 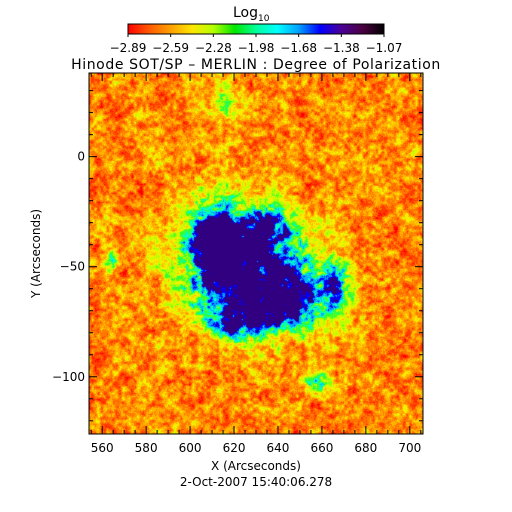 I want to click on y-axis-label: Y (Arcseconds), so click(x=36, y=254).